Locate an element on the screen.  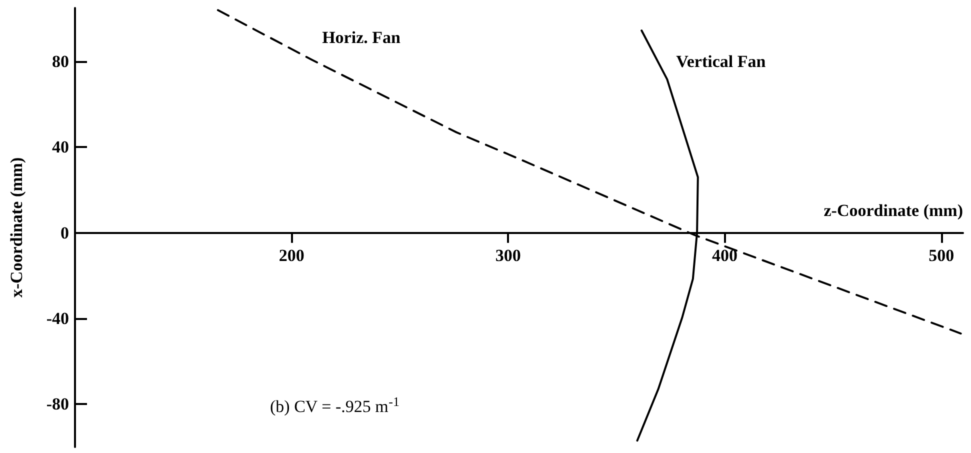
y-tick-label: 40 is located at coordinates (60, 147).